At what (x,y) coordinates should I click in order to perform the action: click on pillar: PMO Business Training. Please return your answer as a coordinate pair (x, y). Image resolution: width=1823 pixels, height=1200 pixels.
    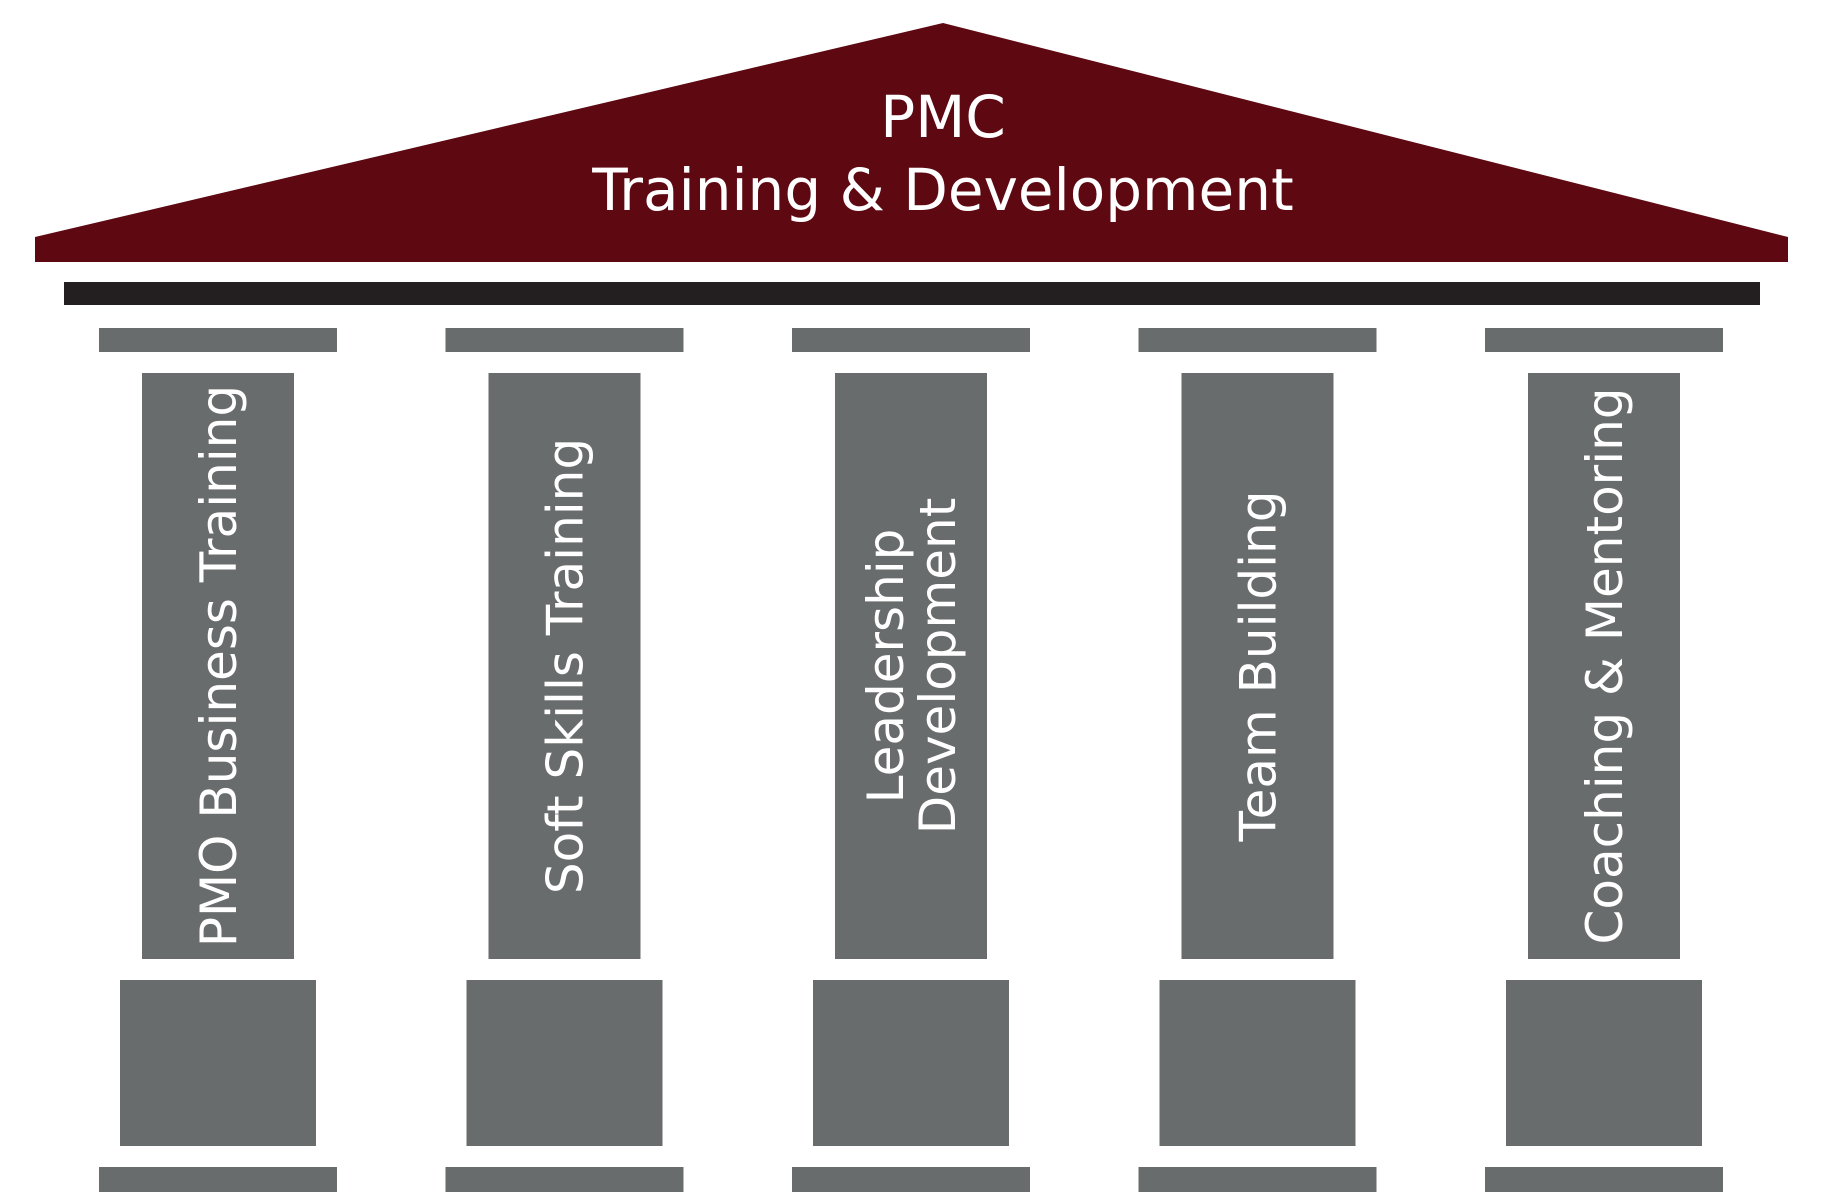
    Looking at the image, I should click on (218, 760).